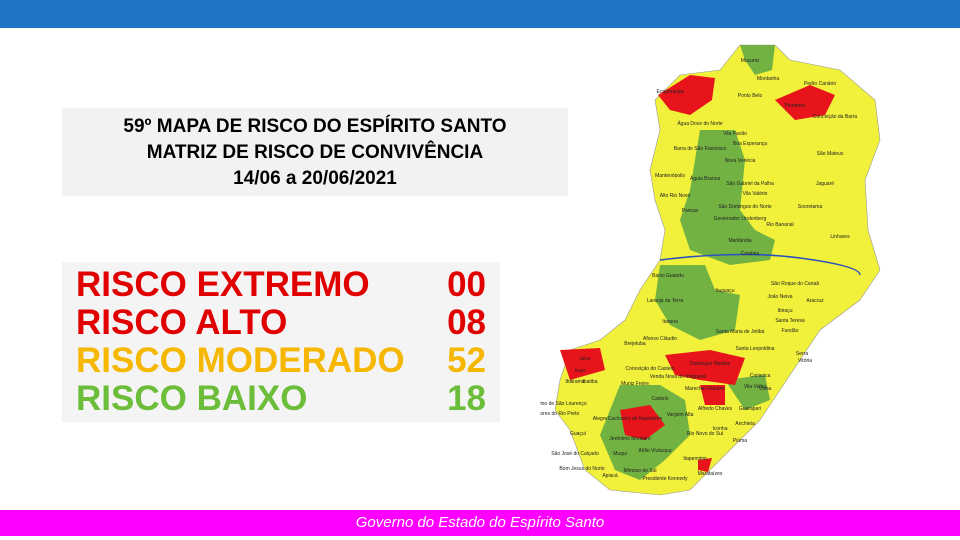  What do you see at coordinates (665, 301) in the screenshot?
I see `municipality-label: Laranja da Terra` at bounding box center [665, 301].